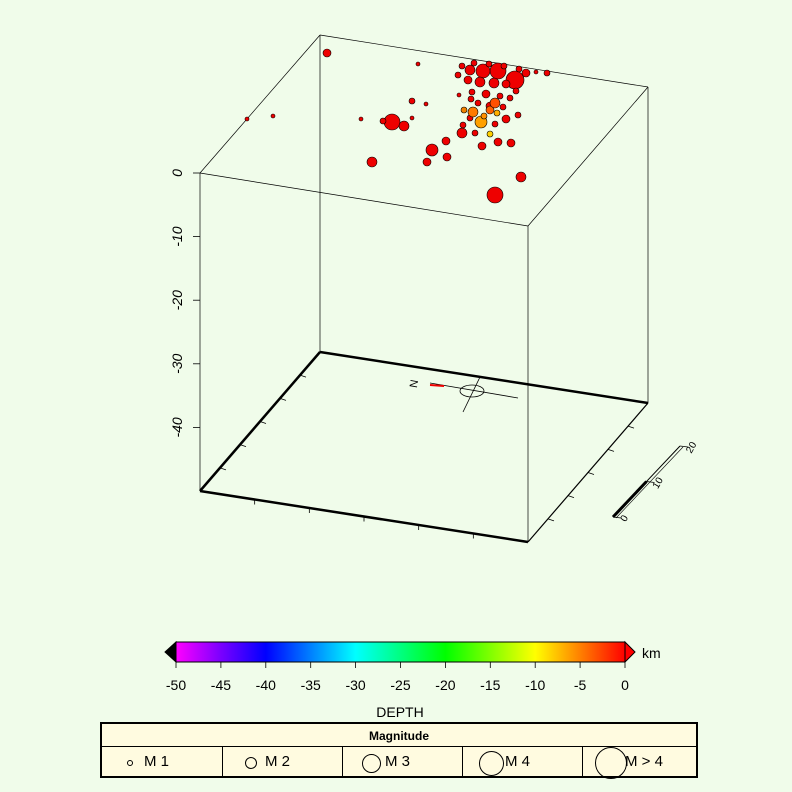 The width and height of the screenshot is (792, 792). I want to click on magnitude-legend-item: M 1, so click(162, 761).